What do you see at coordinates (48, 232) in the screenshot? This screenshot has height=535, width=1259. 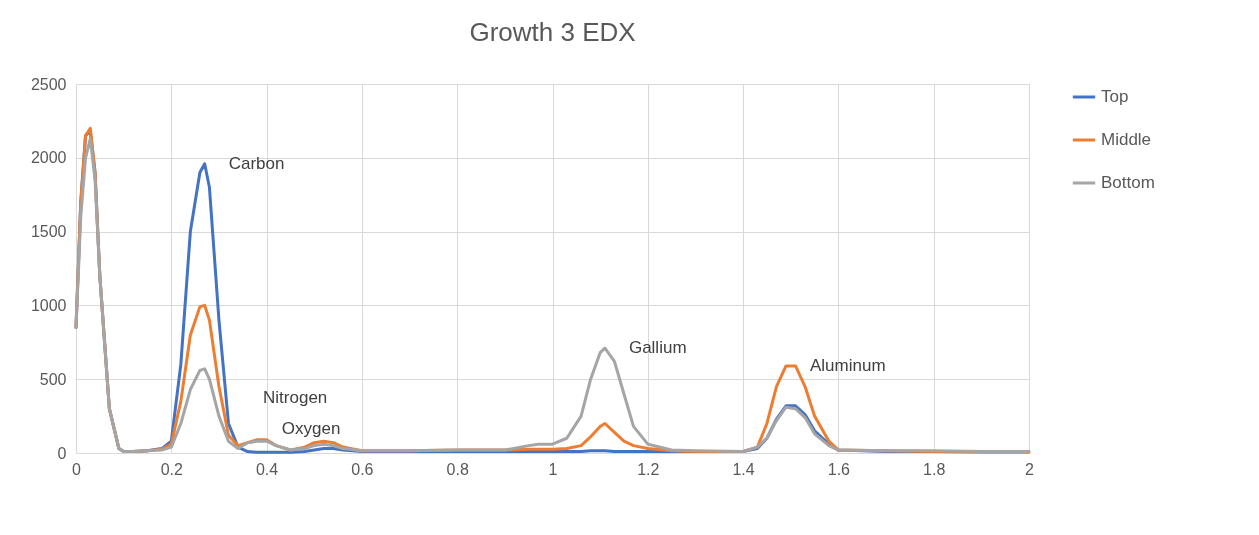 I see `y-tick-label: 1500` at bounding box center [48, 232].